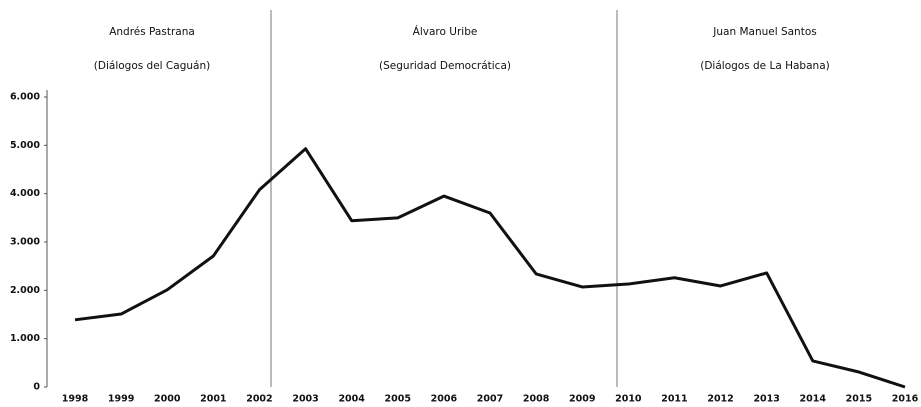  I want to click on x-tick-label: 2001, so click(213, 399).